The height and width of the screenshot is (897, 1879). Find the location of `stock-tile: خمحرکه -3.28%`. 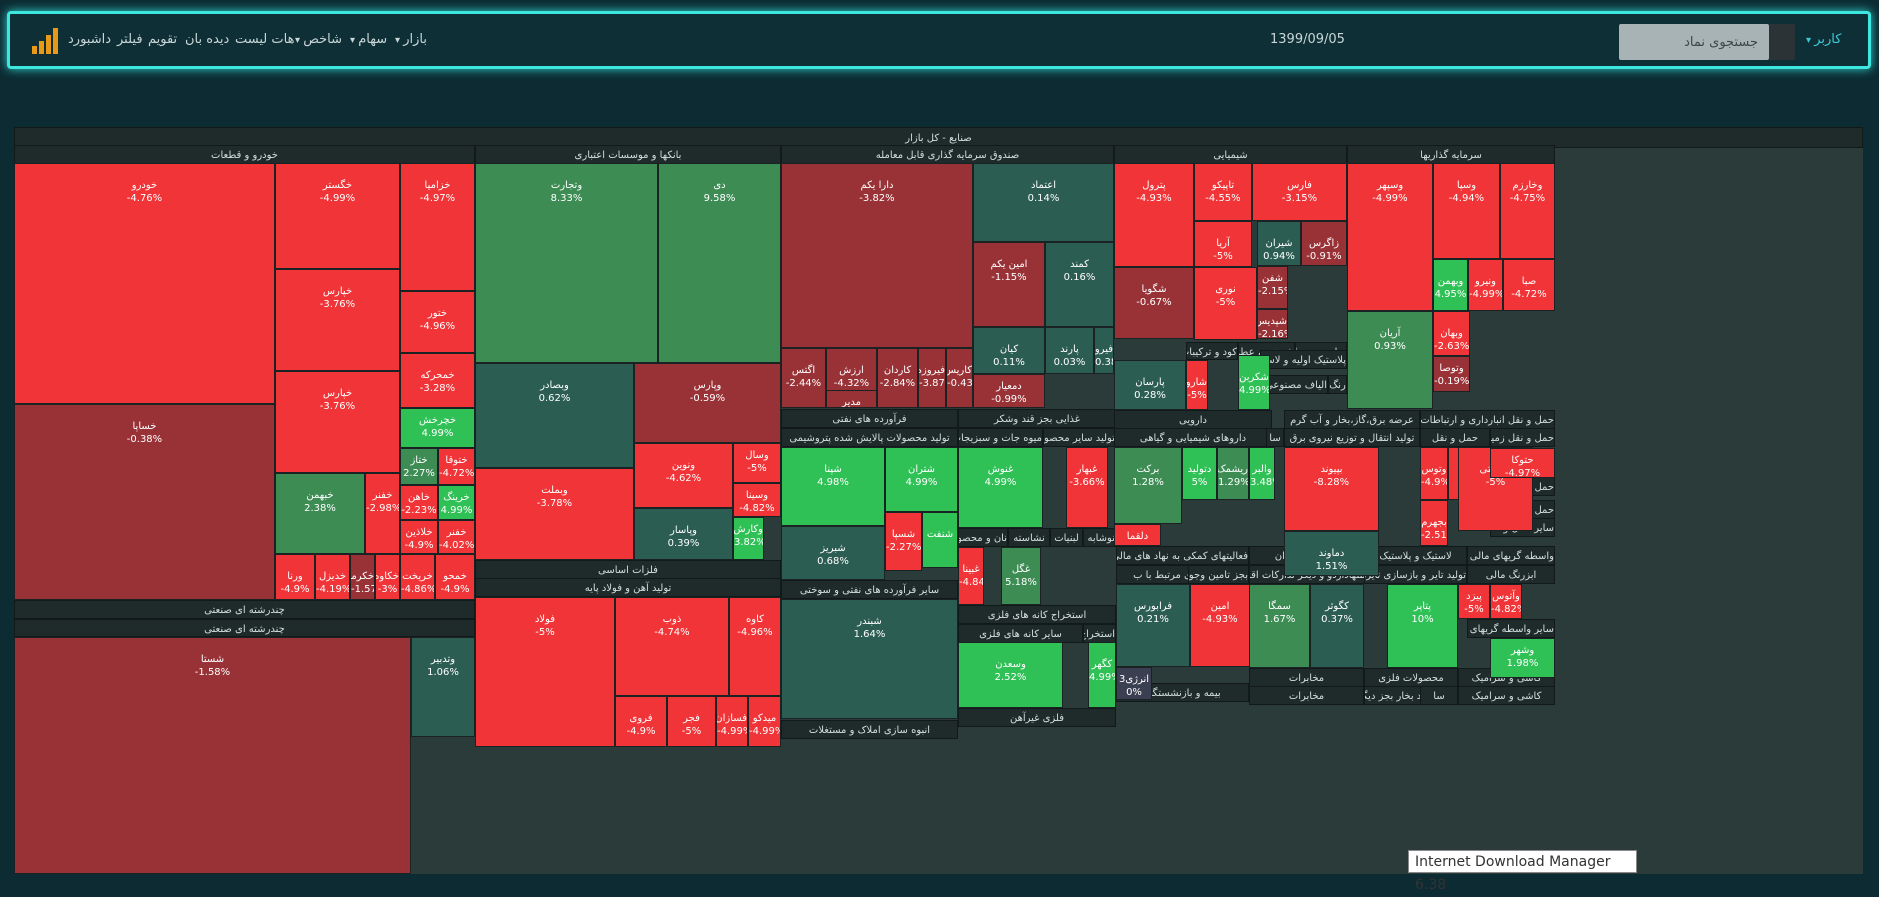

stock-tile: خمحرکه -3.28% is located at coordinates (437, 380).